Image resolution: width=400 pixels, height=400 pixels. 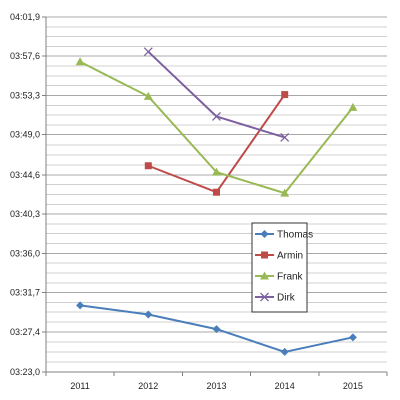 What do you see at coordinates (25, 56) in the screenshot?
I see `y-tick-label: 03:57,6` at bounding box center [25, 56].